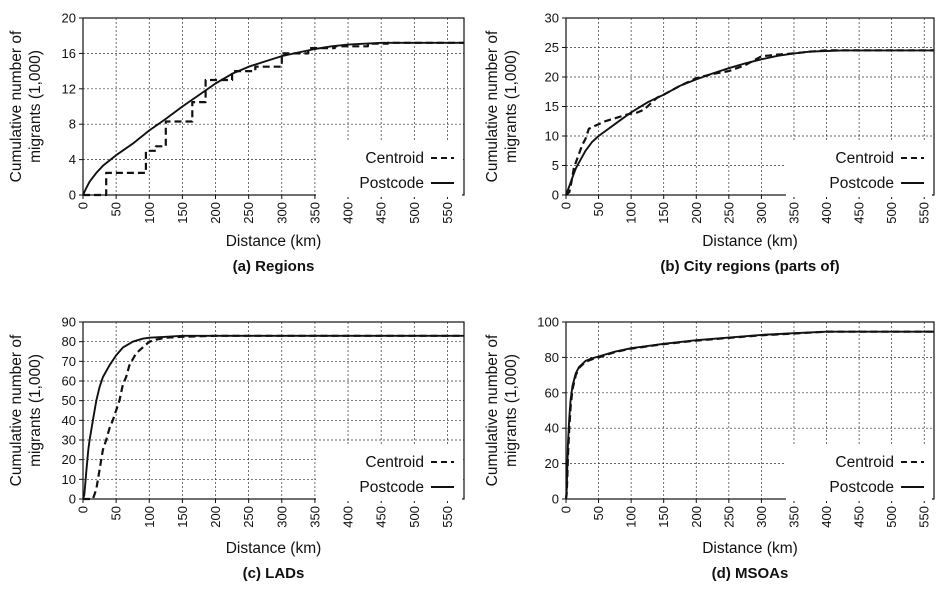 The height and width of the screenshot is (590, 937). I want to click on y-tick-label: 10, so click(552, 136).